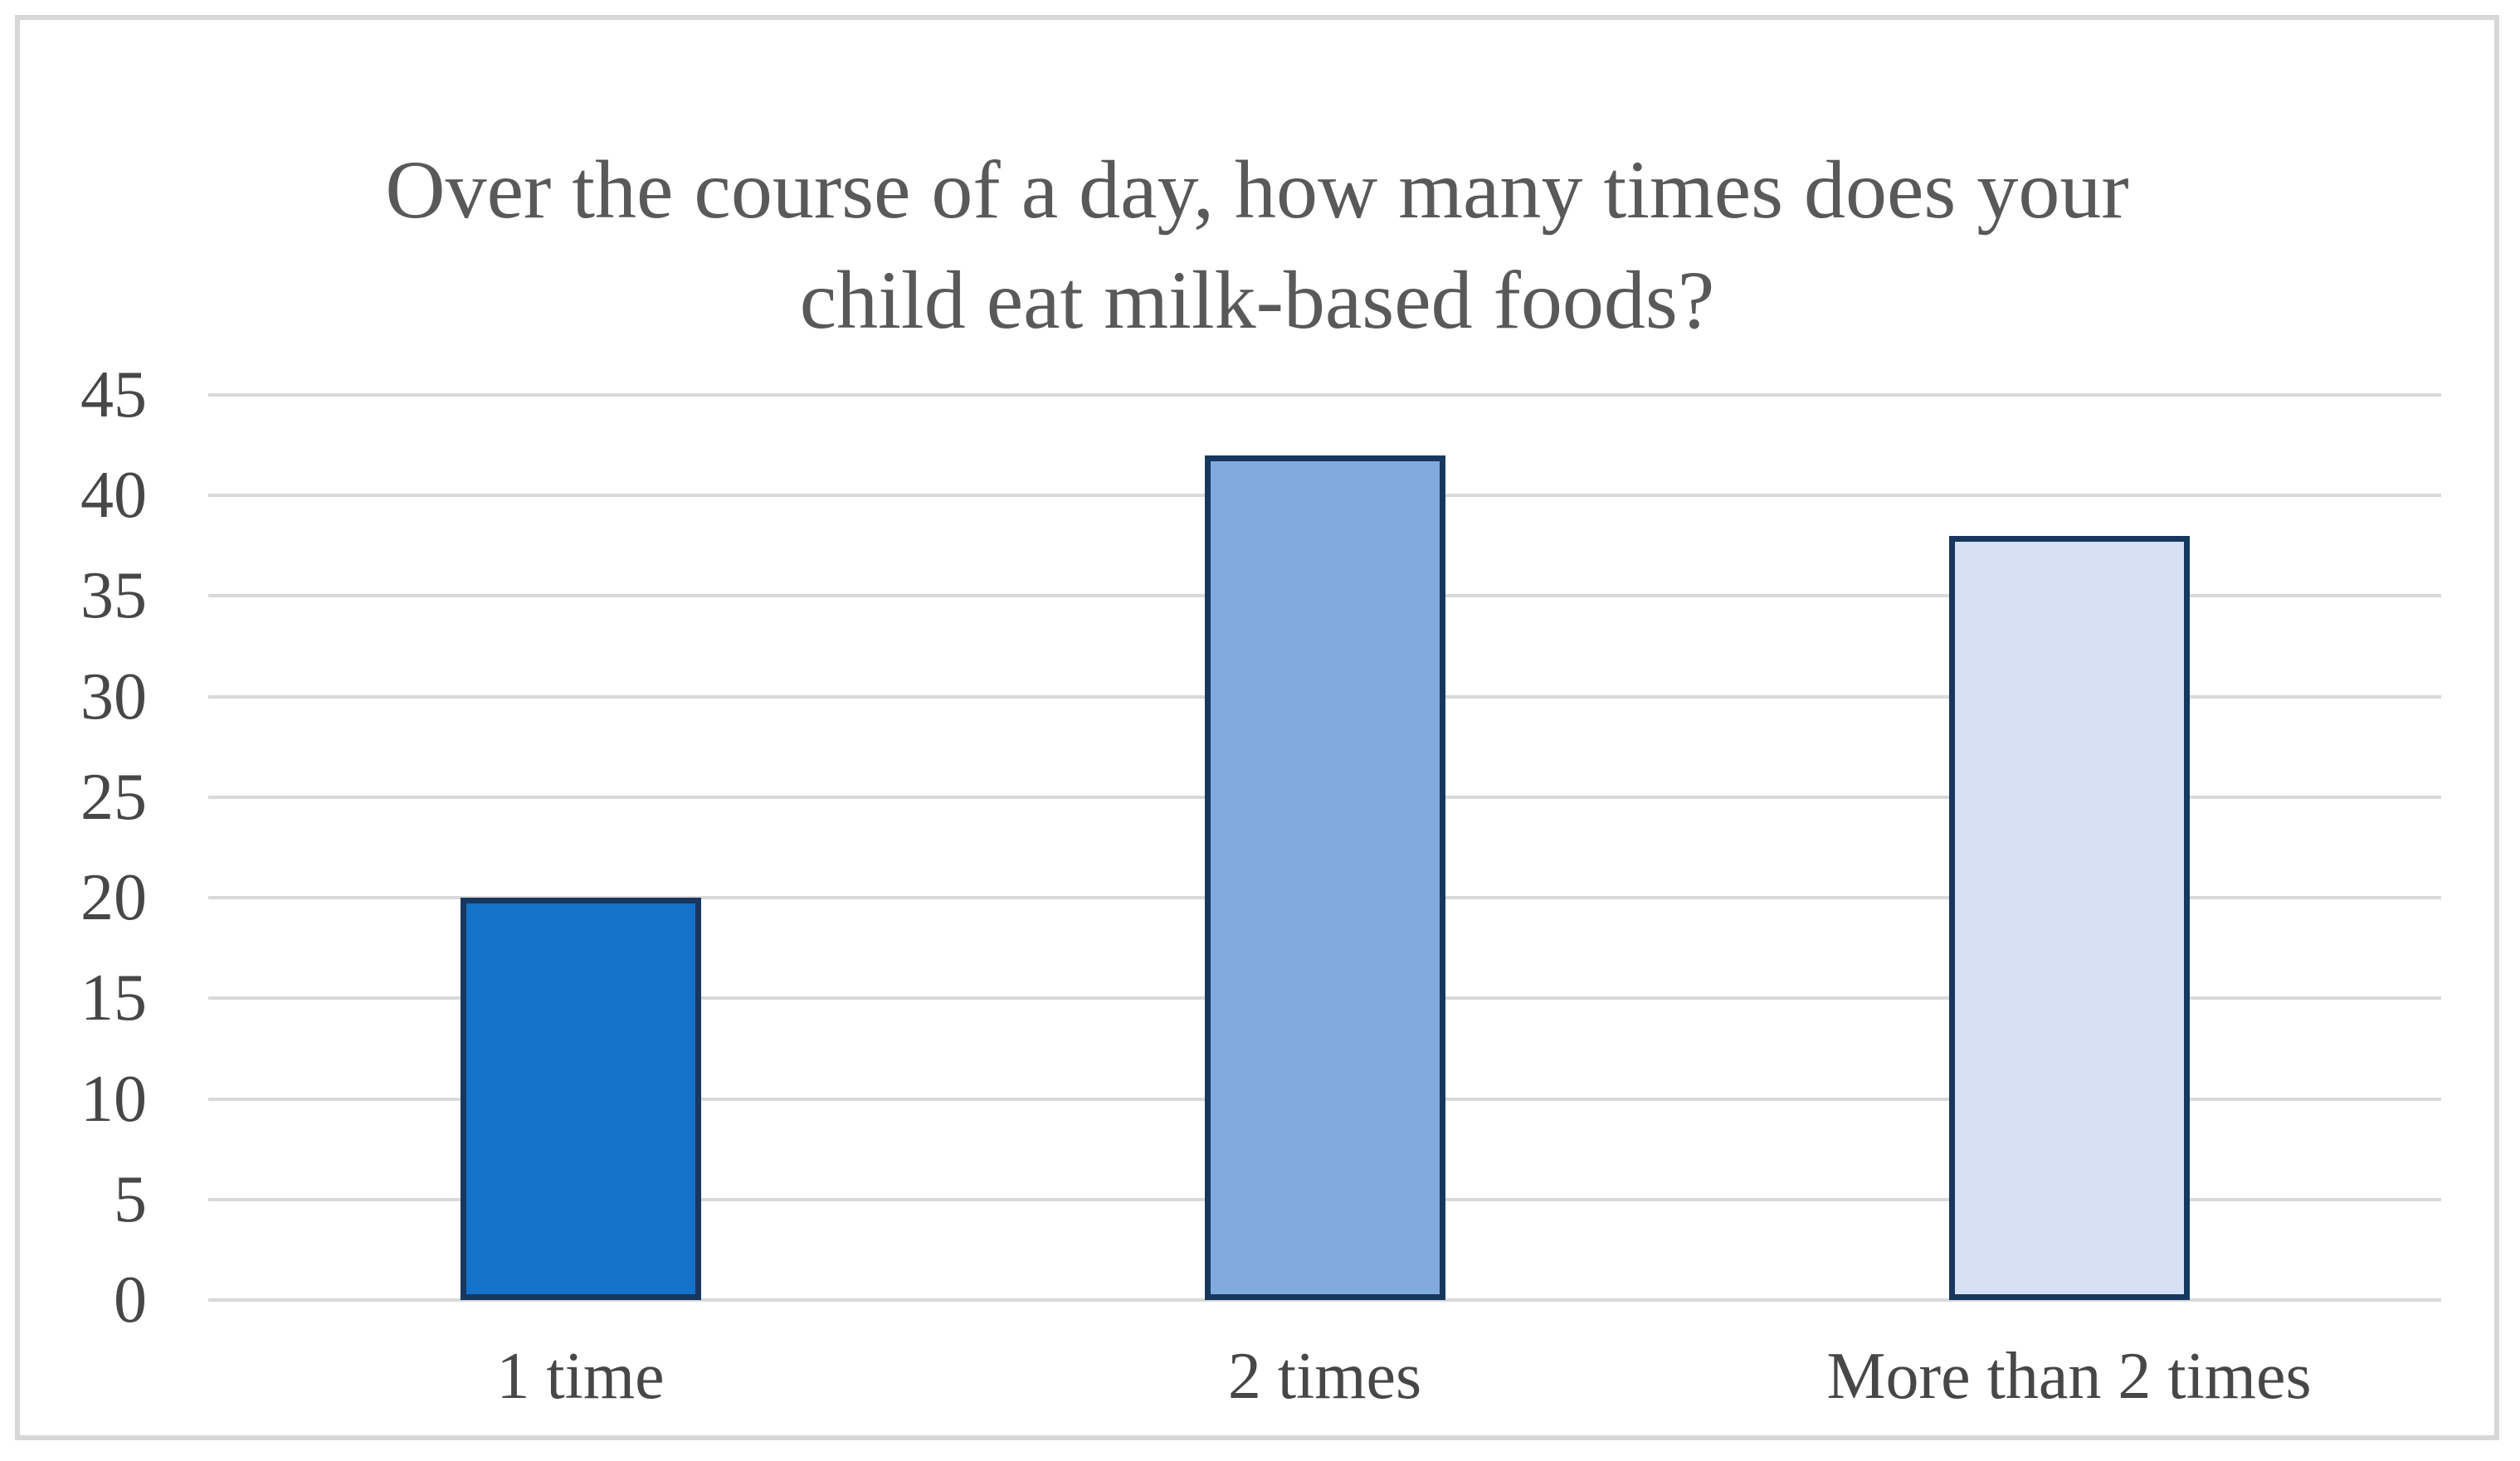 The image size is (2520, 1461). I want to click on y-tick-label-5: 5, so click(130, 1199).